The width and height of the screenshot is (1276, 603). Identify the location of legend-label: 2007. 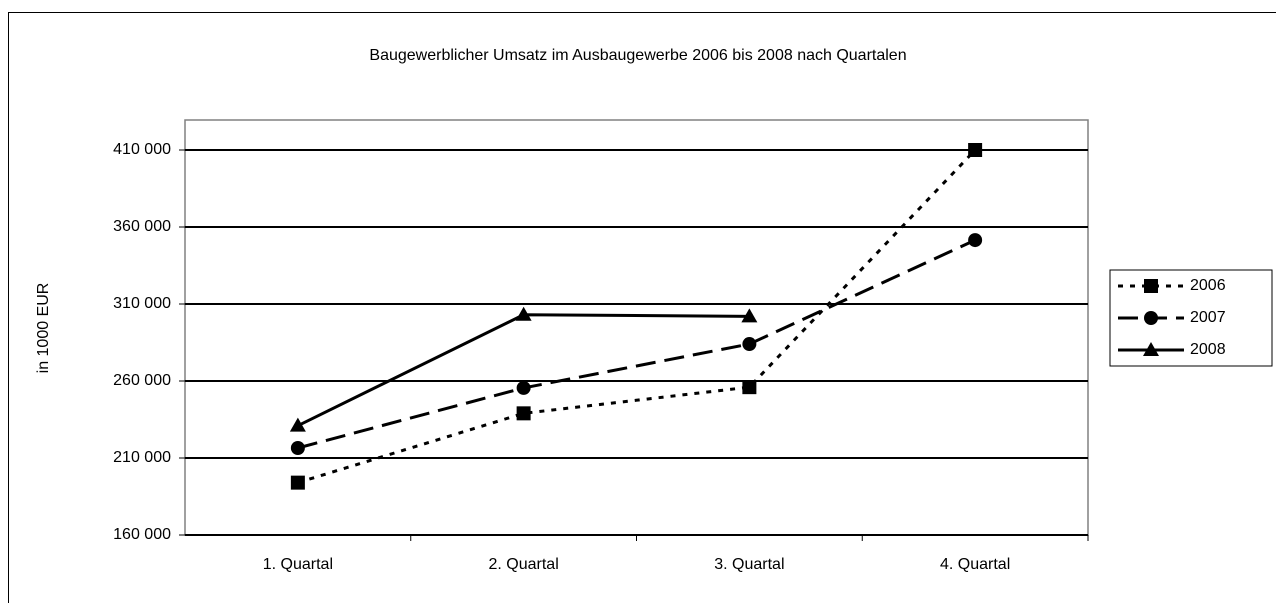
(1208, 317).